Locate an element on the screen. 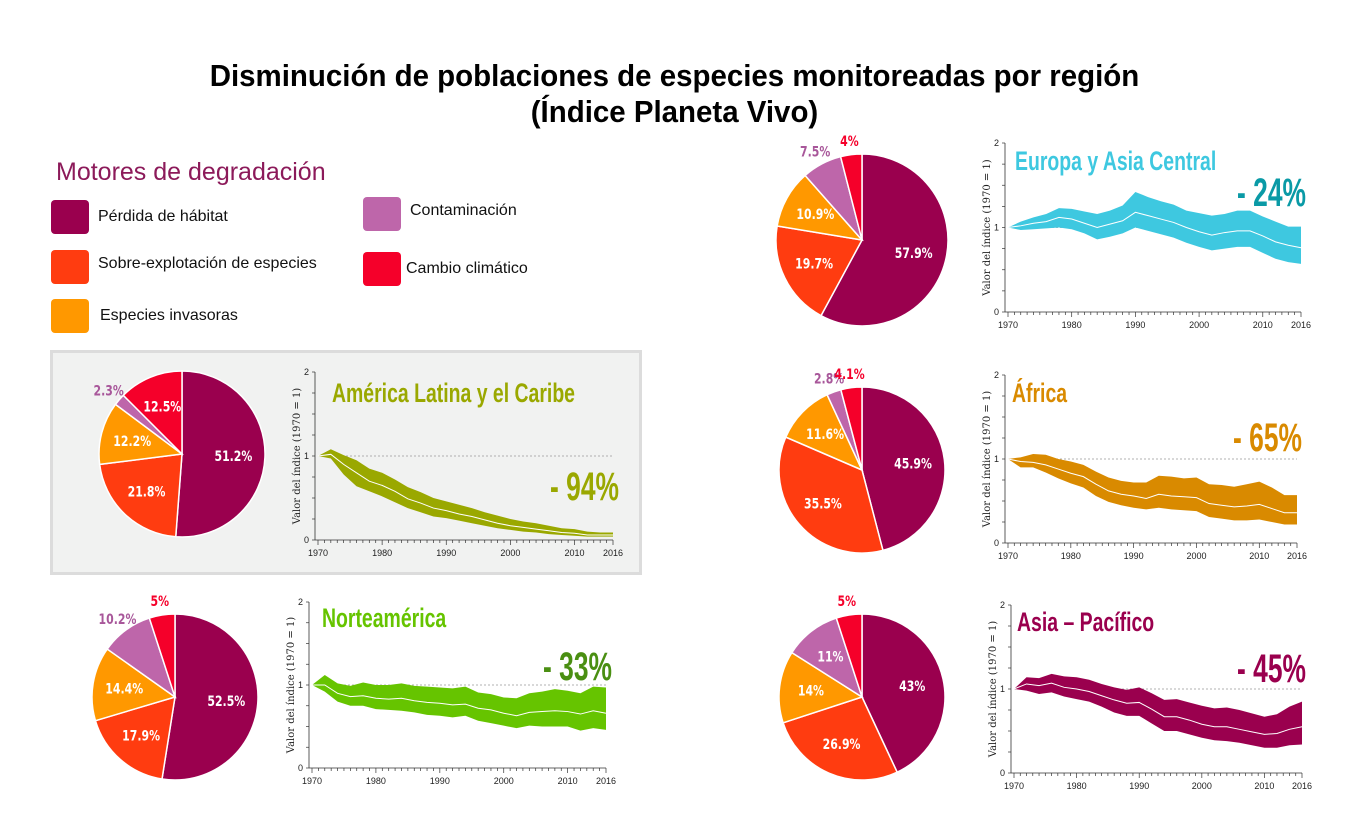  legend-item-cambio-climatico: Cambio climático is located at coordinates (445, 269).